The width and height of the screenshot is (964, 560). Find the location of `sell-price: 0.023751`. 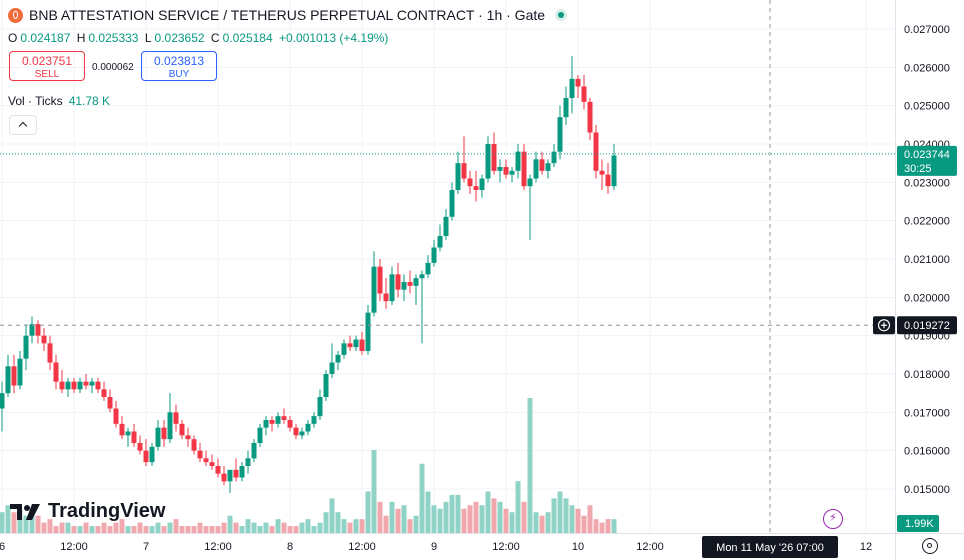

sell-price: 0.023751 is located at coordinates (47, 61).